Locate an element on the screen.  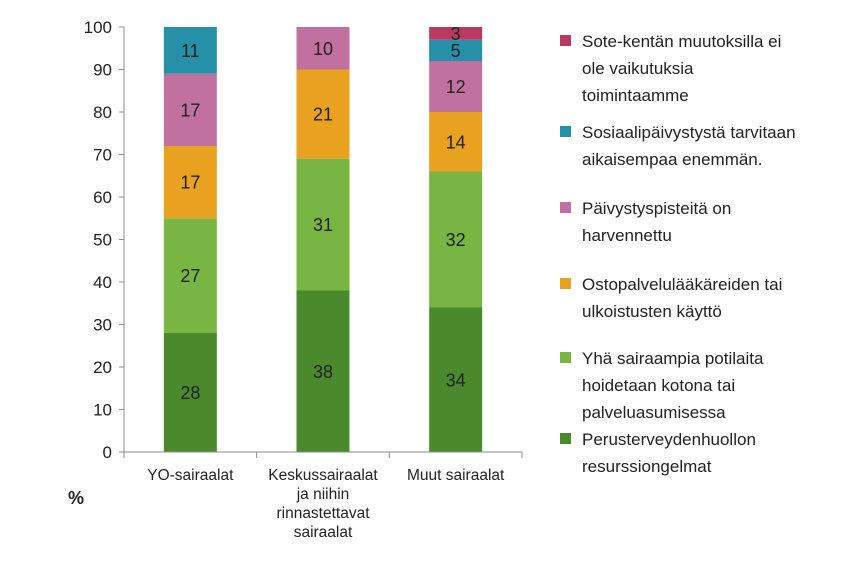
data-label: 5 is located at coordinates (456, 51).